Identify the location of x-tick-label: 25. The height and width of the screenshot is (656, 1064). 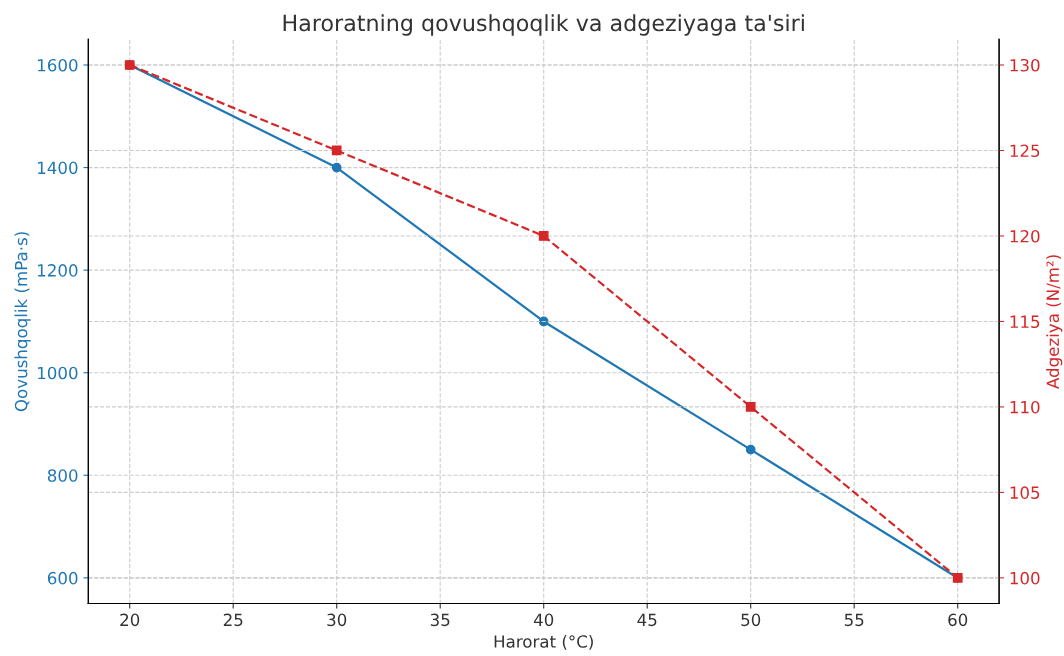
(233, 620).